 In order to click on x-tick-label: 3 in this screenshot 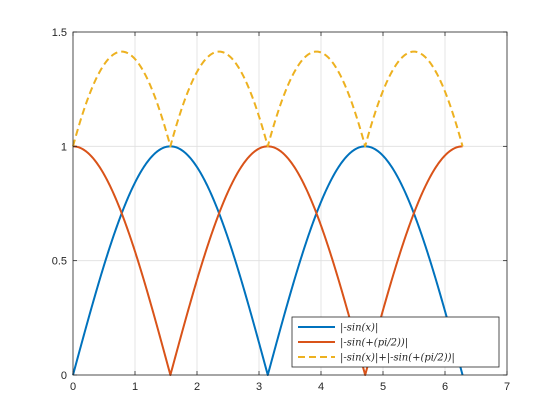, I will do `click(259, 387)`.